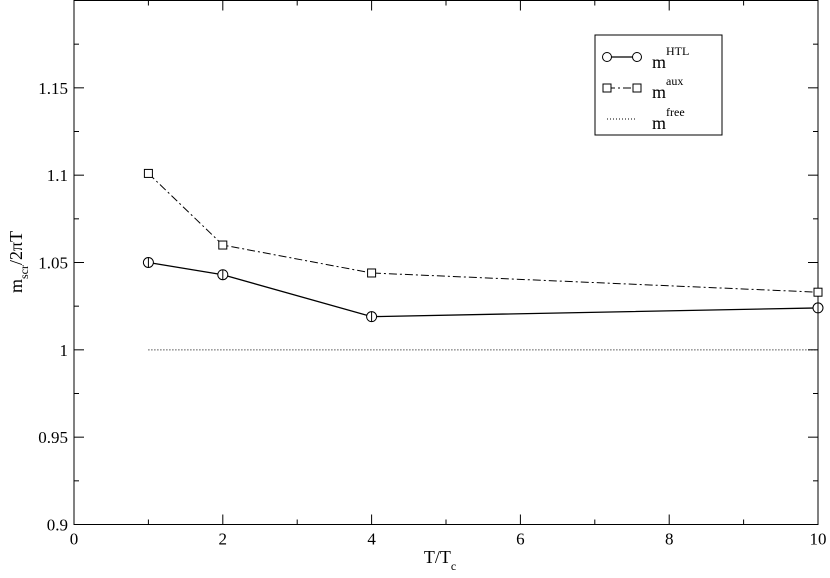 This screenshot has width=830, height=578. I want to click on y-tick-label: 0.9, so click(57, 525).